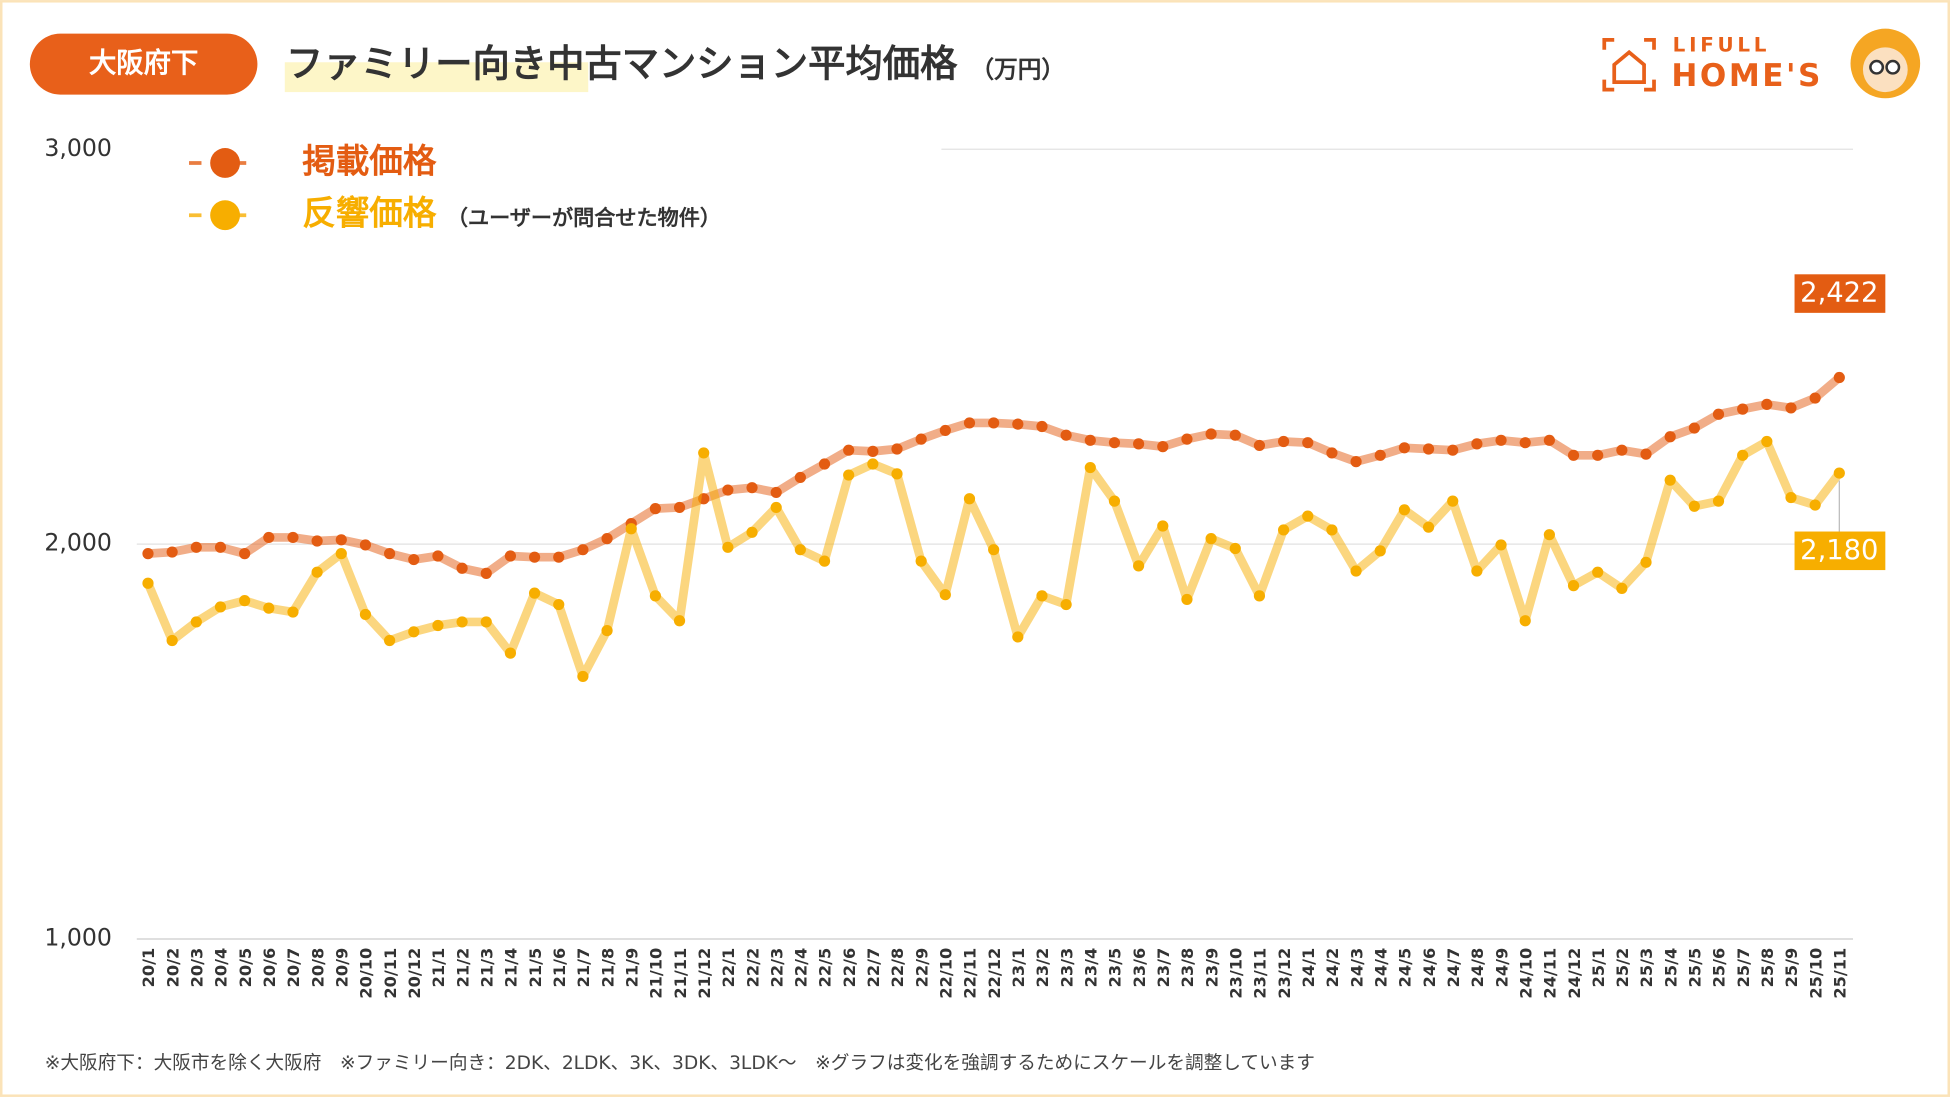 This screenshot has width=1950, height=1097. What do you see at coordinates (1893, 67) in the screenshot?
I see `mascot-eye` at bounding box center [1893, 67].